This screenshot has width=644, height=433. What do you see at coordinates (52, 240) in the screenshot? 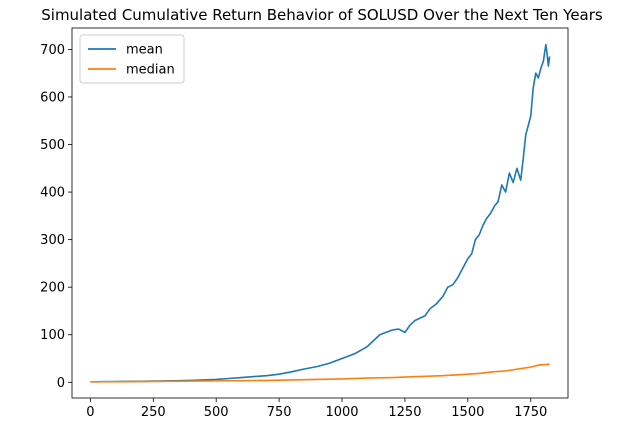
I see `y-tick-label-3: 300` at bounding box center [52, 240].